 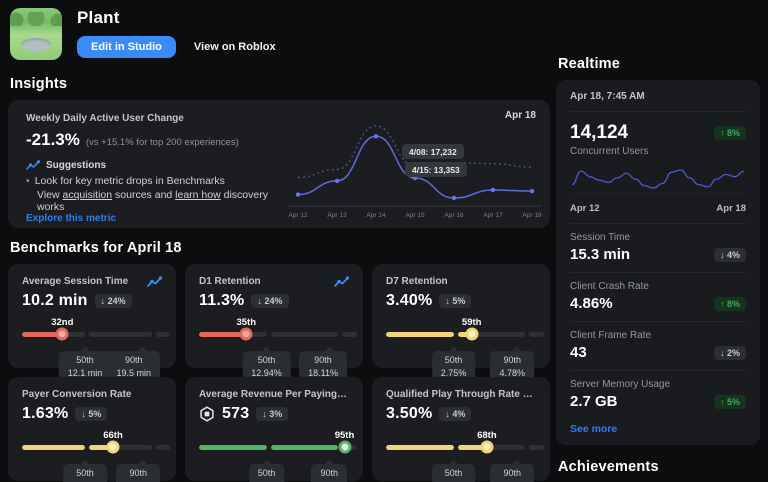 What do you see at coordinates (658, 210) in the screenshot?
I see `realtime-range: Apr 12 Apr 18` at bounding box center [658, 210].